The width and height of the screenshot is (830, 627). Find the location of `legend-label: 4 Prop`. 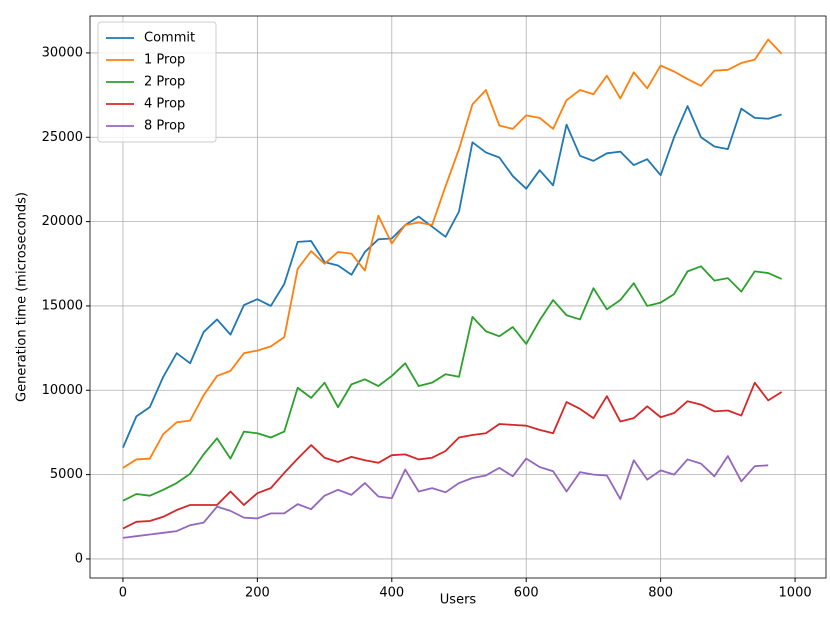

legend-label: 4 Prop is located at coordinates (164, 104).